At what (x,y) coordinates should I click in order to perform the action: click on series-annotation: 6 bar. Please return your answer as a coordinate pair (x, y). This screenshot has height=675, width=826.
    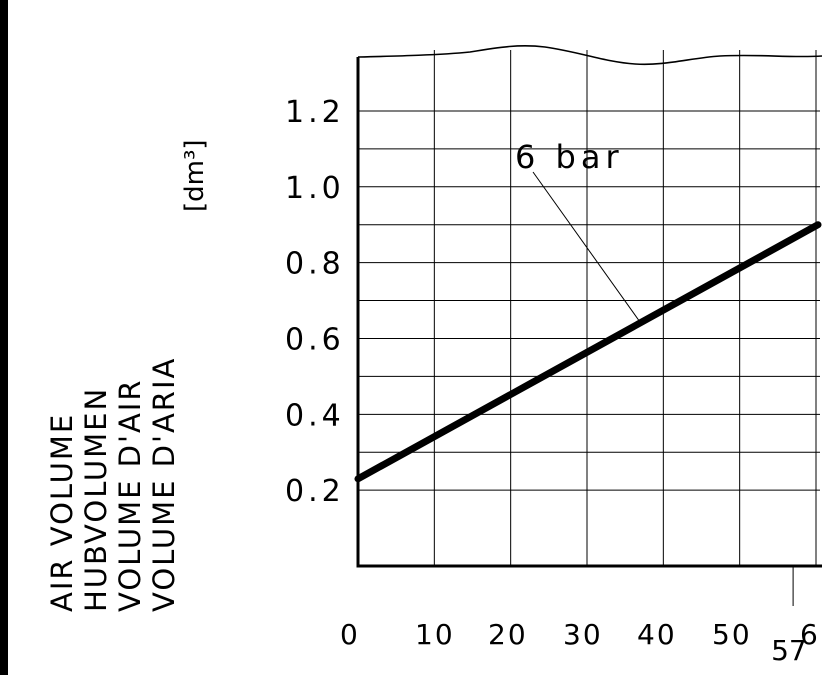
    Looking at the image, I should click on (569, 157).